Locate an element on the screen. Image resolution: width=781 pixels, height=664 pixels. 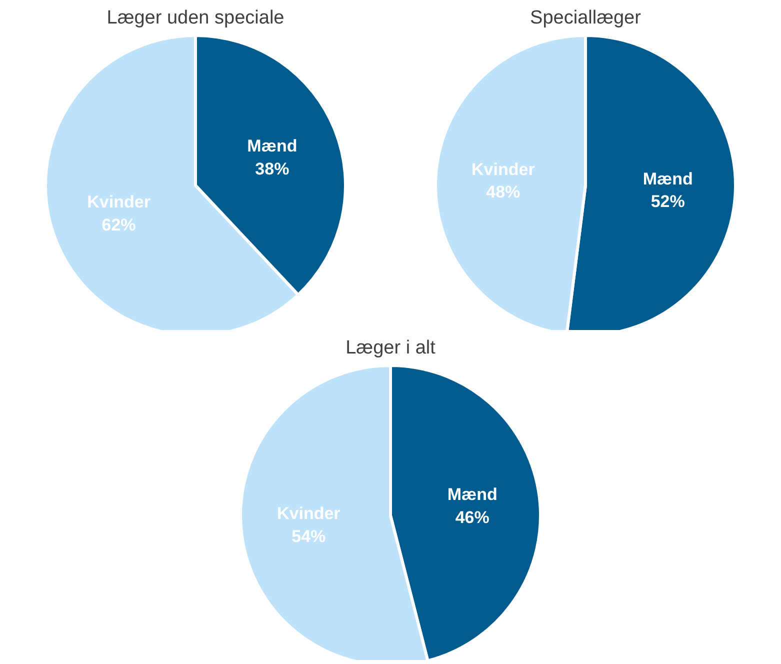
chart-title: Læger i alt is located at coordinates (391, 348).